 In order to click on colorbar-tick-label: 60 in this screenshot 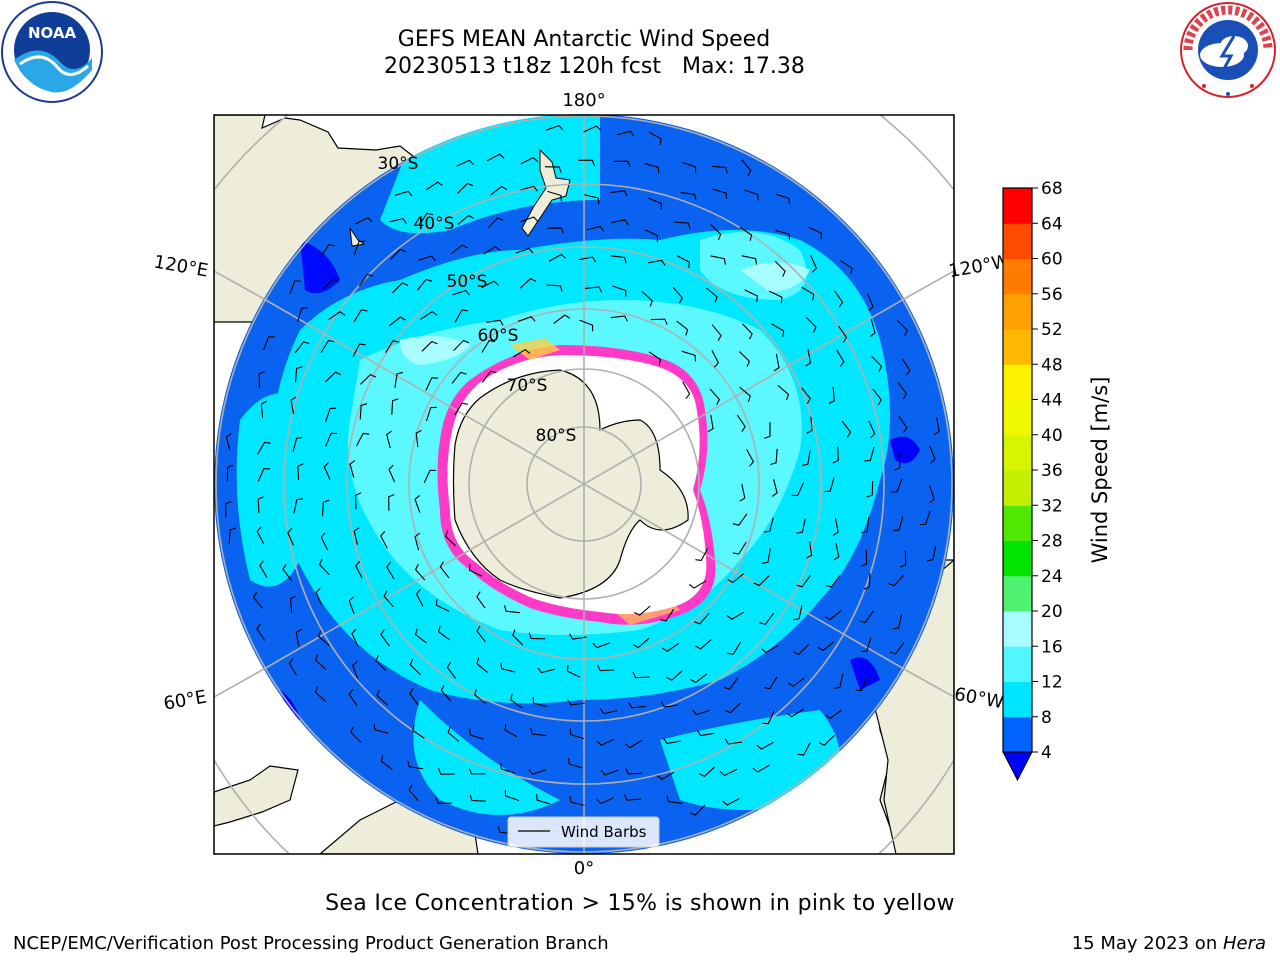, I will do `click(1052, 260)`.